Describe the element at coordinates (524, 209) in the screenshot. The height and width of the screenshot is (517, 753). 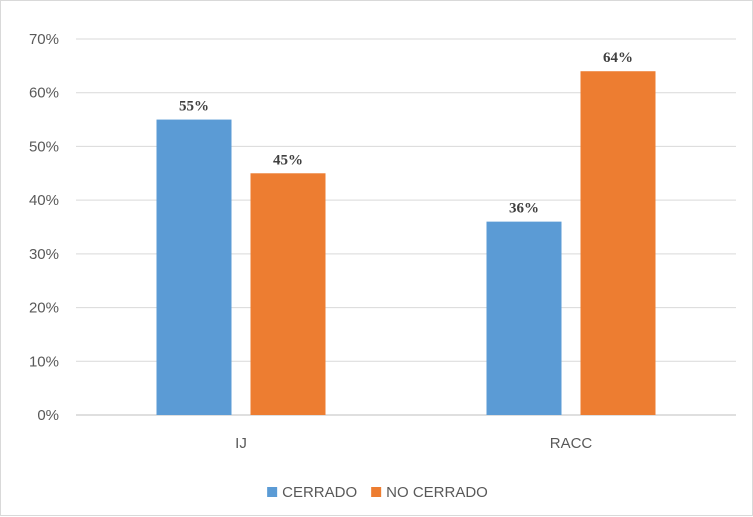
I see `data-label: 36%` at that location.